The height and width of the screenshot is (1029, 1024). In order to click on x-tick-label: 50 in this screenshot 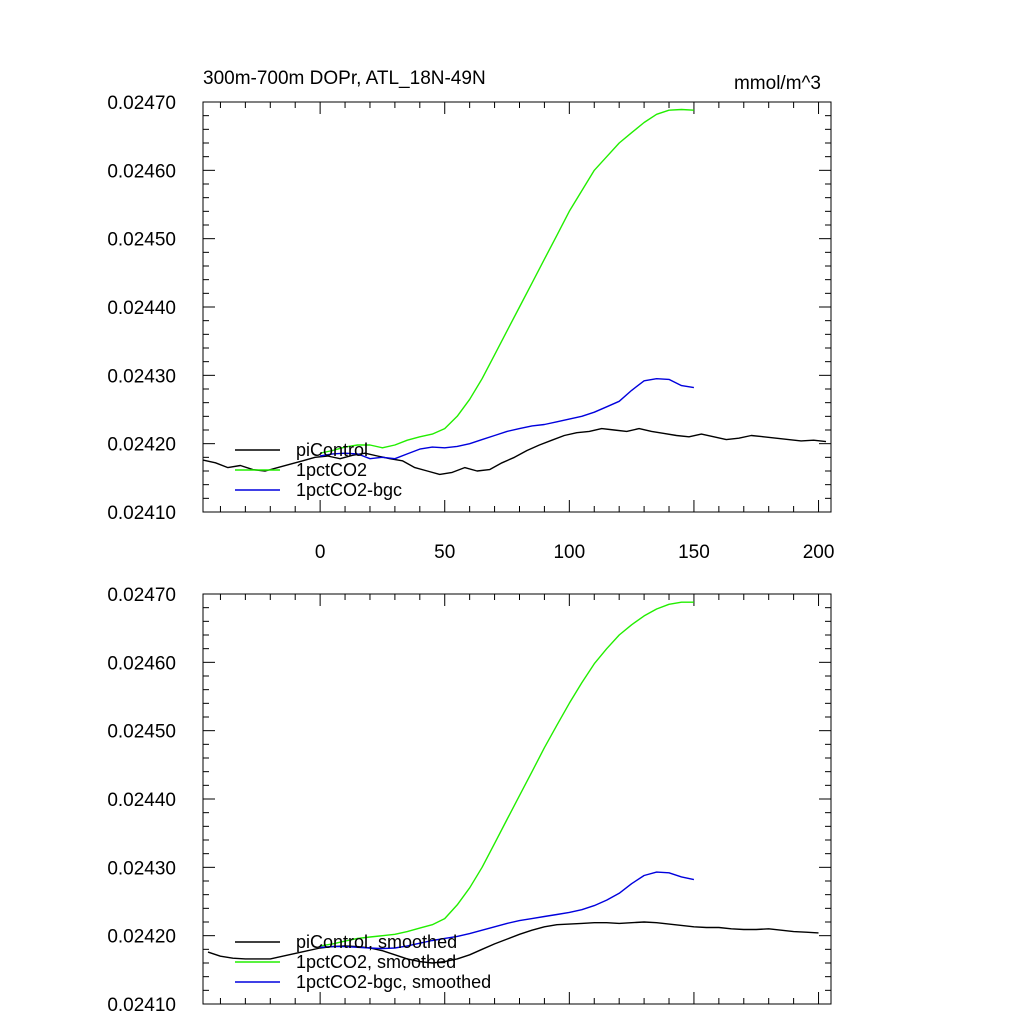, I will do `click(444, 552)`.